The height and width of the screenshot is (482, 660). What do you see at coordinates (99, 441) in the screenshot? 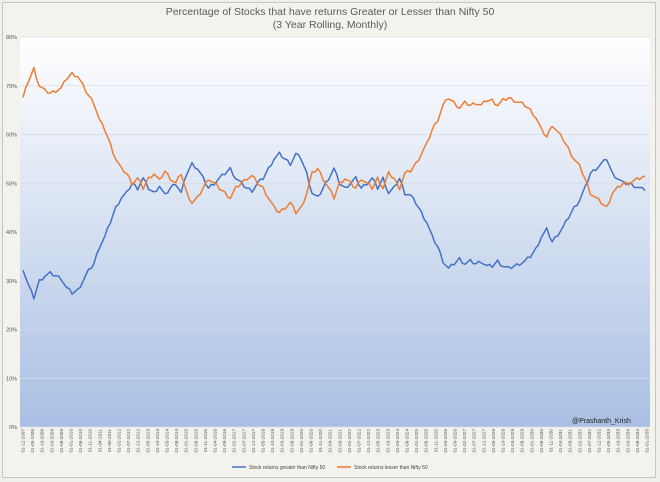
I see `x-tick-label: 01-04-2011` at bounding box center [99, 441].